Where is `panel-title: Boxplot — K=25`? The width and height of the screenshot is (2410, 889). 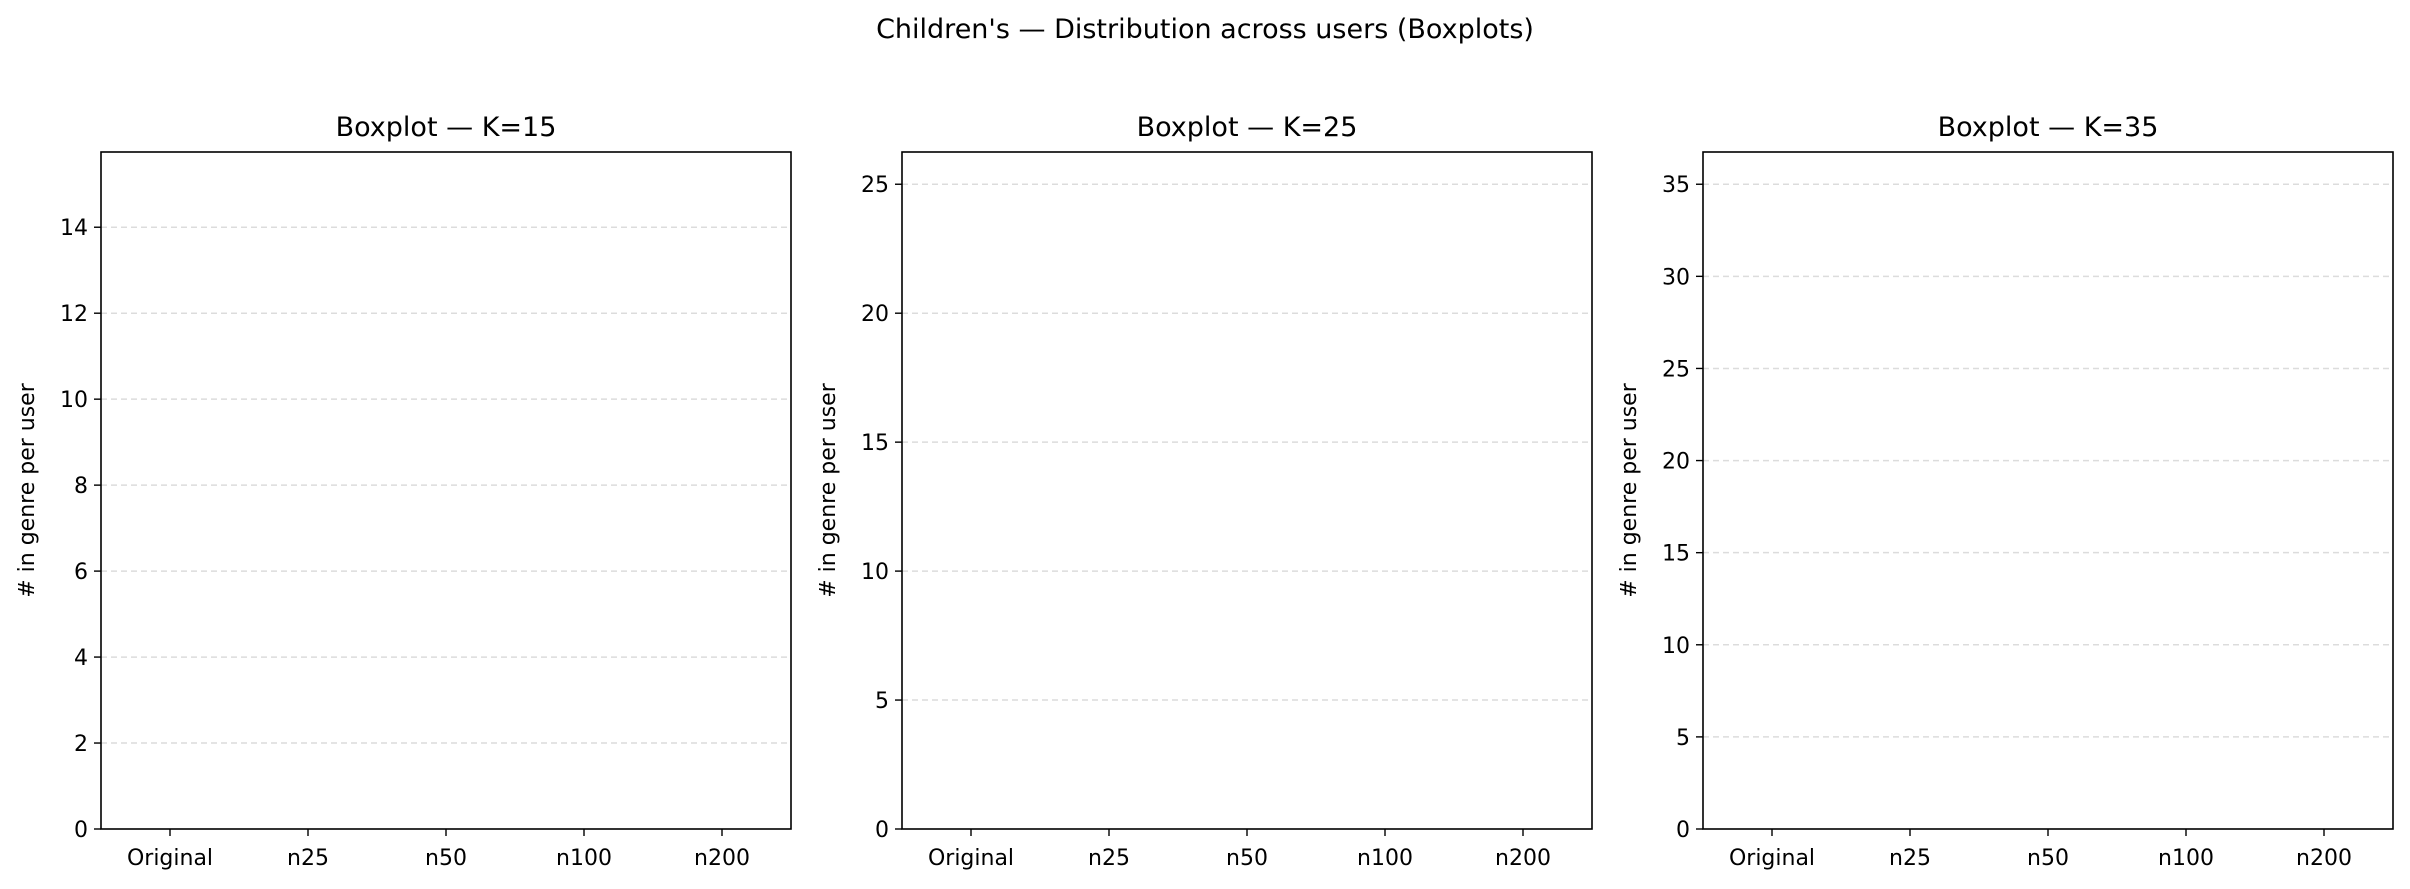 panel-title: Boxplot — K=25 is located at coordinates (1247, 127).